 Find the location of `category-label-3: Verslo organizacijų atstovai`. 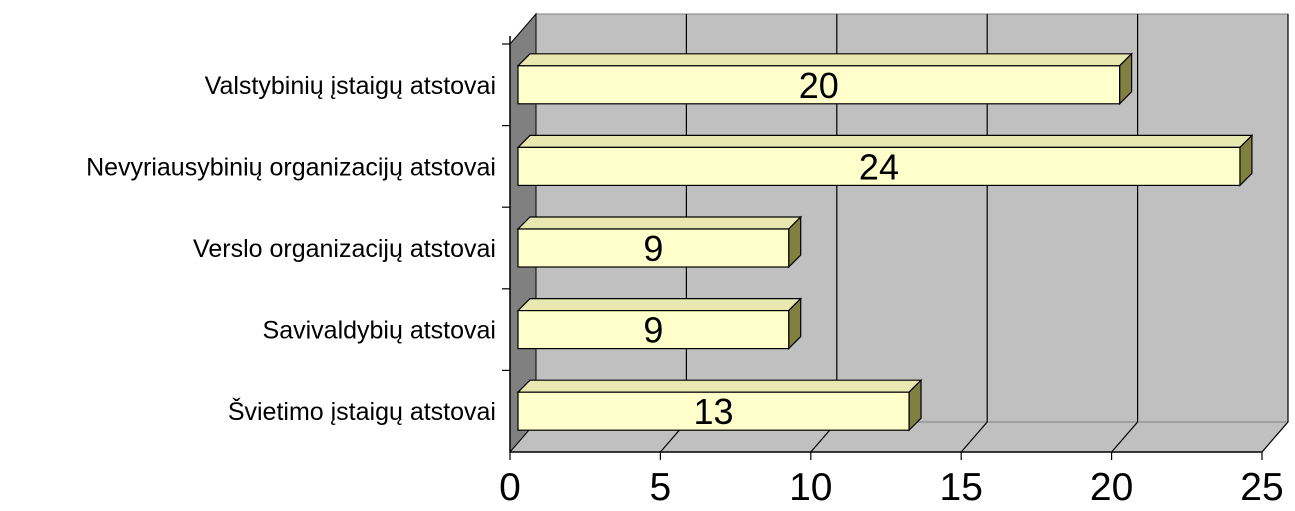

category-label-3: Verslo organizacijų atstovai is located at coordinates (344, 249).